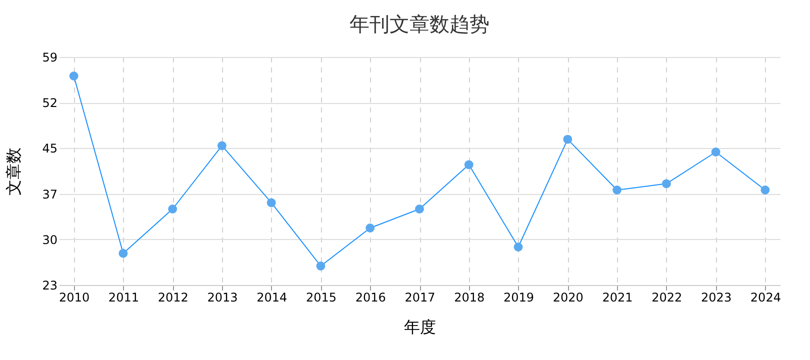  I want to click on x-tick-label: 2016, so click(370, 297).